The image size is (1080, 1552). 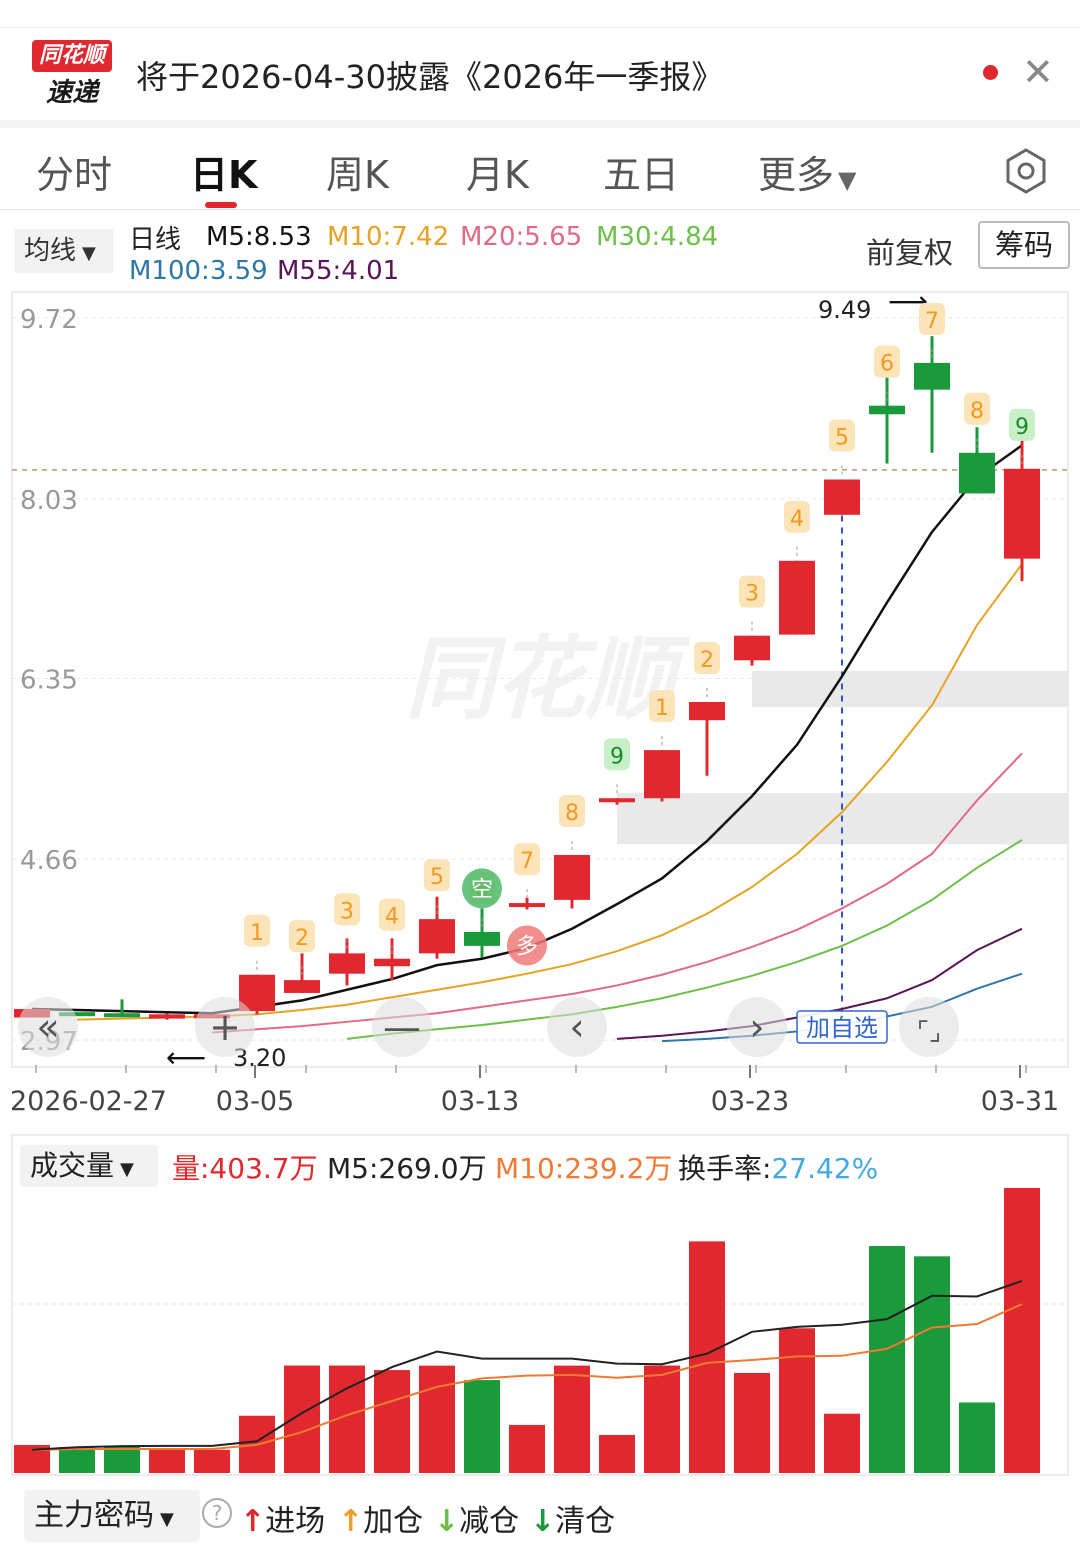 What do you see at coordinates (476, 1518) in the screenshot?
I see `legend-reduce: ↓减仓` at bounding box center [476, 1518].